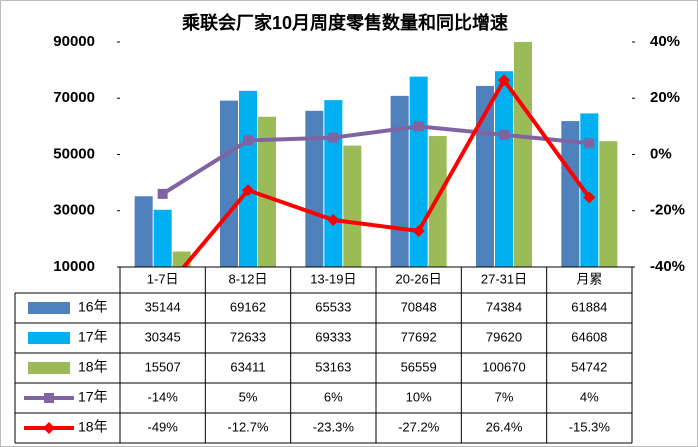 Image resolution: width=698 pixels, height=447 pixels. I want to click on table-value: 79620, so click(504, 336).